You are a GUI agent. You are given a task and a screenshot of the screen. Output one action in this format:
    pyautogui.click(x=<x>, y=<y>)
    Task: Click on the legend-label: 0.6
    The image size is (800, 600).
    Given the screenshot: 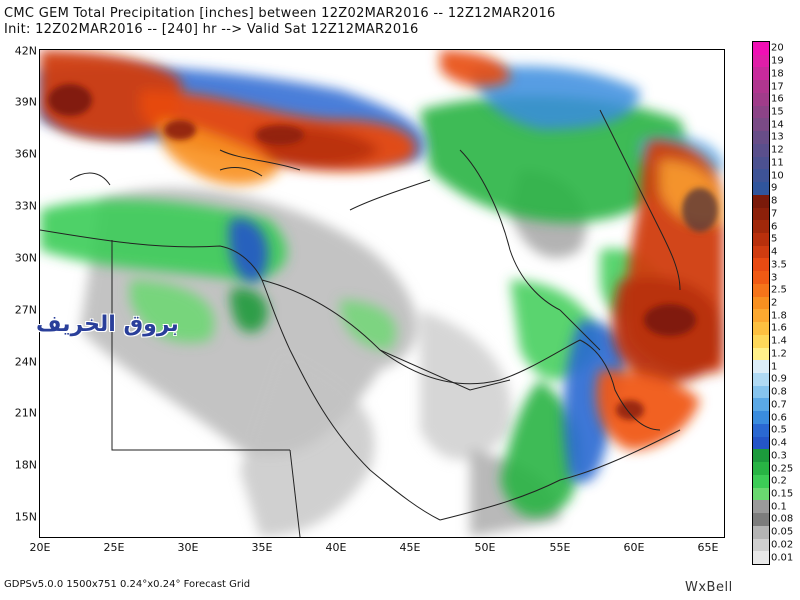 What is the action you would take?
    pyautogui.click(x=779, y=418)
    